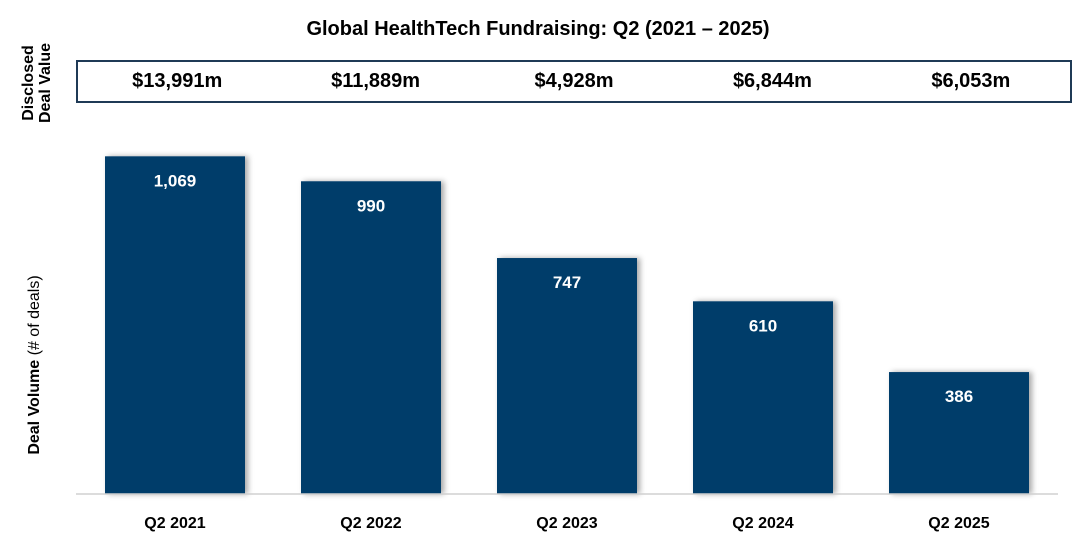 This screenshot has height=548, width=1076. I want to click on x-tick-label: Q2 2022, so click(370, 523).